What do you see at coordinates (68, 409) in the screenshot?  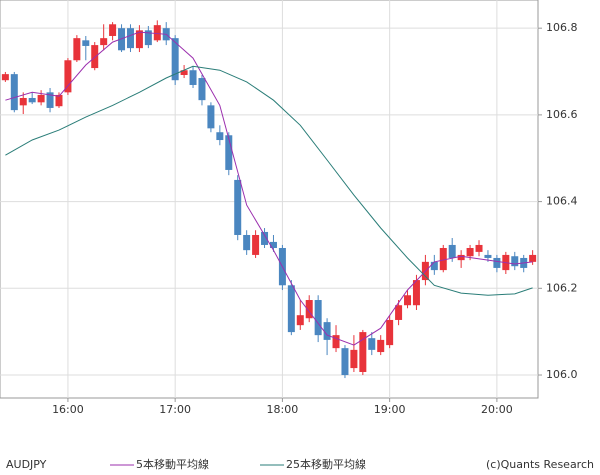 I see `x-tick-label: 16:00` at bounding box center [68, 409].